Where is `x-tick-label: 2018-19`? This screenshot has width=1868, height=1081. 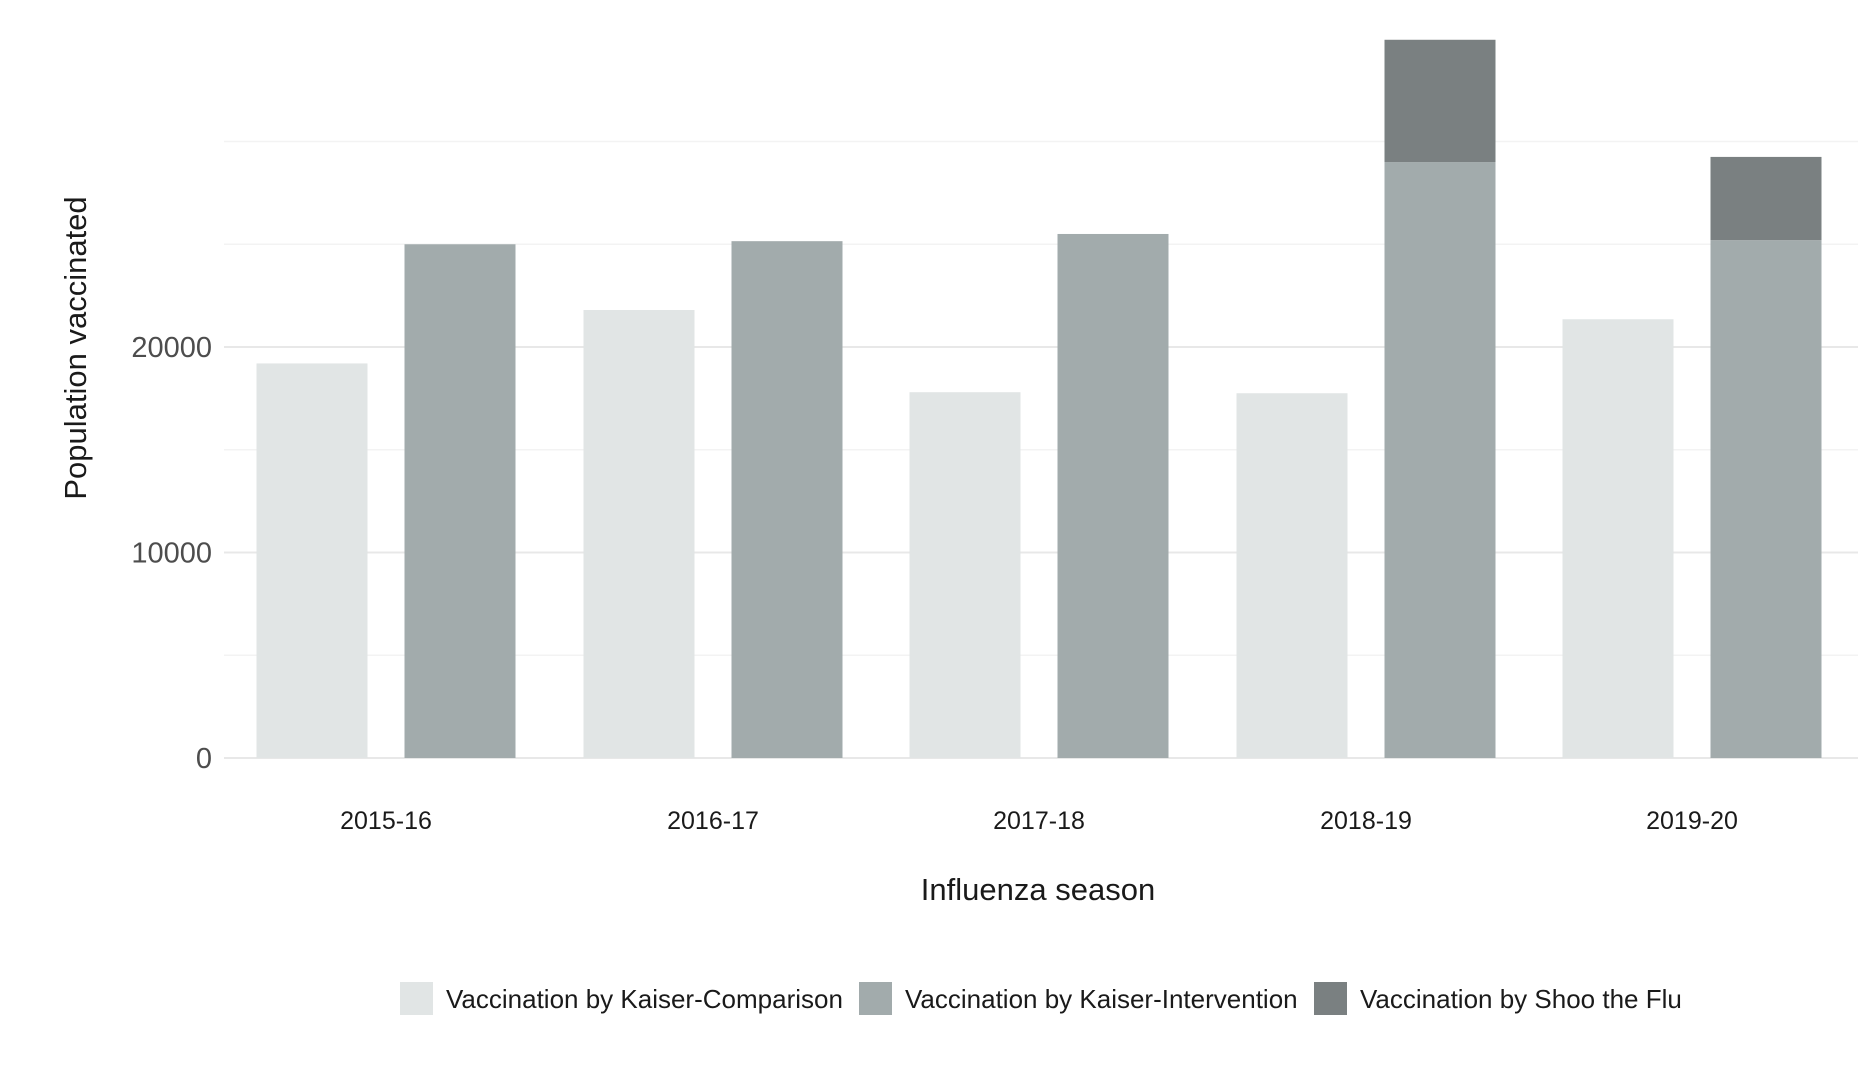
x-tick-label: 2018-19 is located at coordinates (1366, 821).